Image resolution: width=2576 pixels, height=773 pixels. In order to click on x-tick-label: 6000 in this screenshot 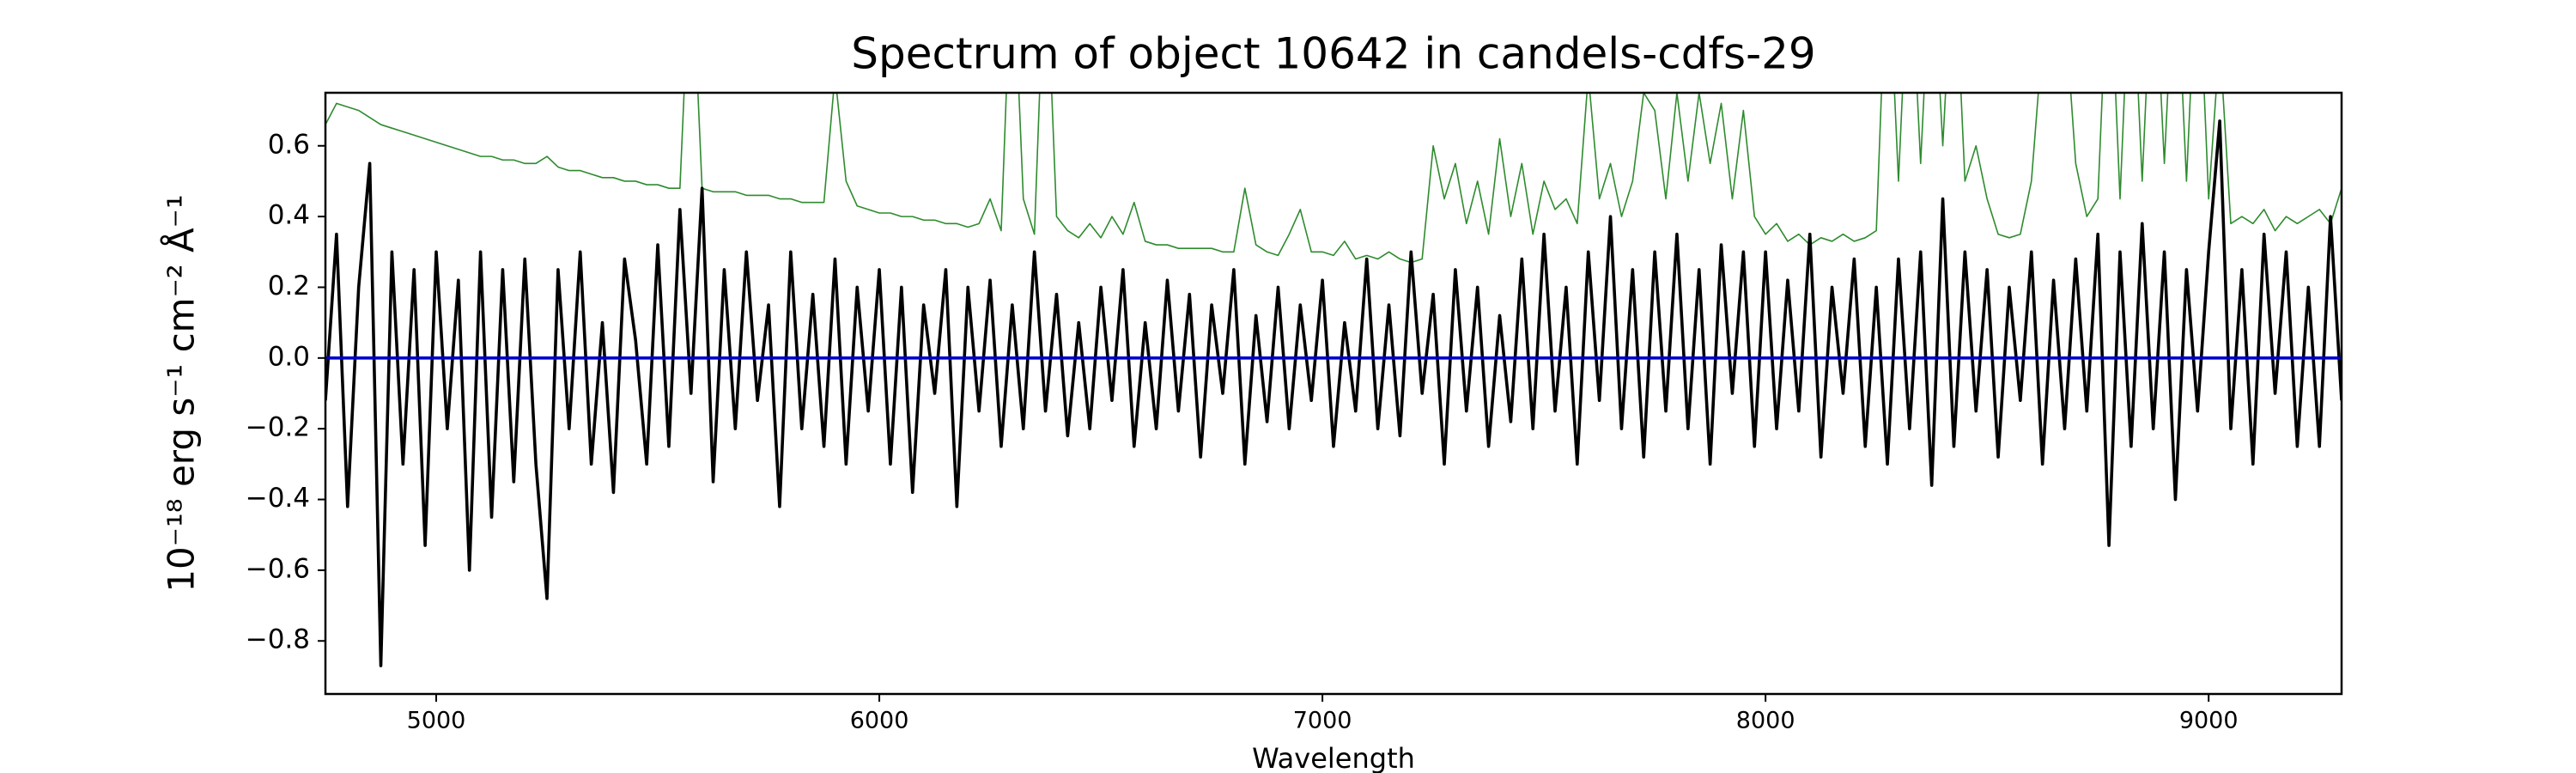, I will do `click(879, 721)`.